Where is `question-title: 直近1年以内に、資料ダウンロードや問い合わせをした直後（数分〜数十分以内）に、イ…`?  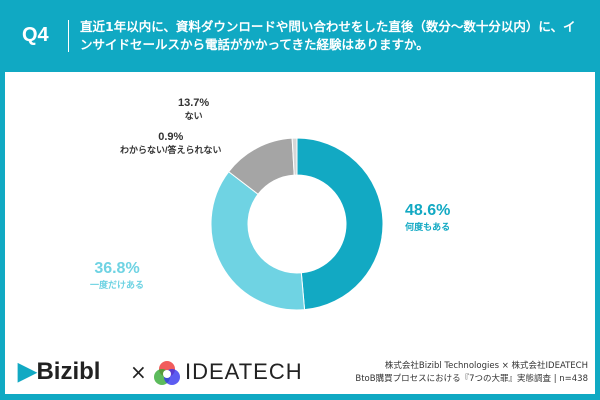 question-title: 直近1年以内に、資料ダウンロードや問い合わせをした直後（数分〜数十分以内）に、イ… is located at coordinates (328, 35).